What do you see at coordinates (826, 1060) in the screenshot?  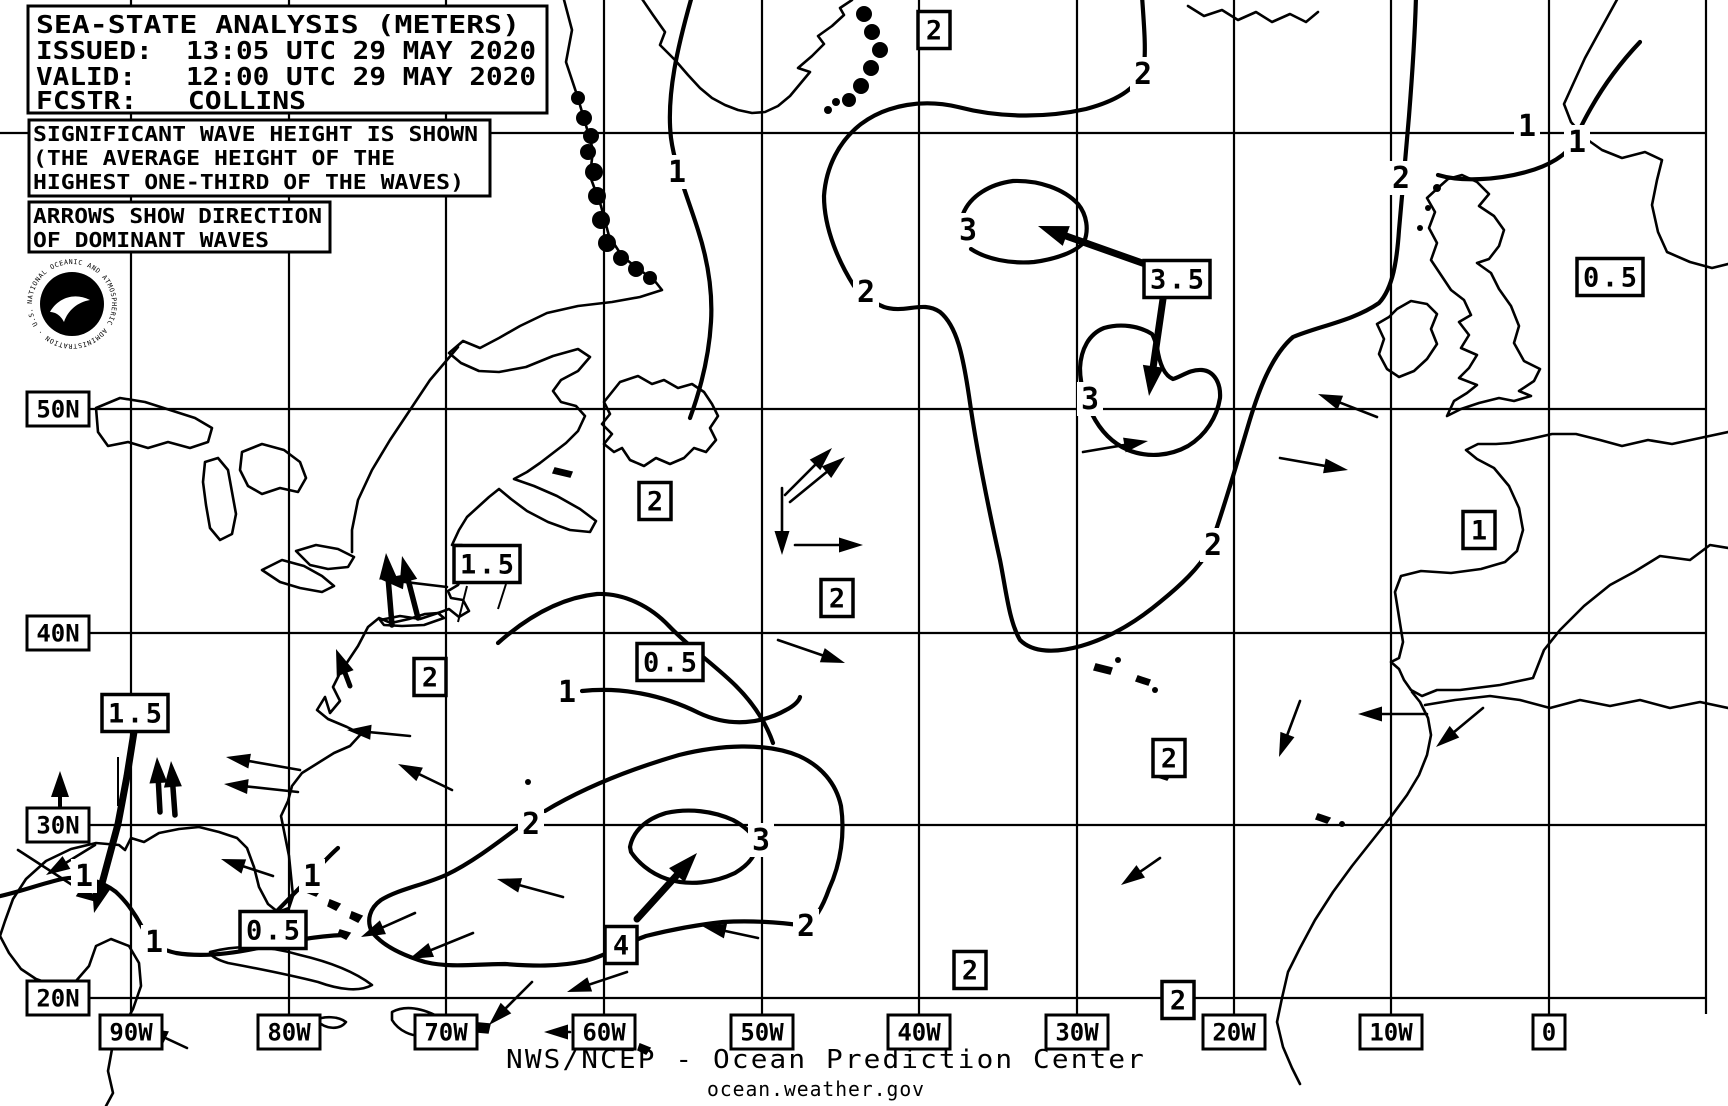 I see `footer-org: NWS/NCEP - Ocean Prediction Center` at bounding box center [826, 1060].